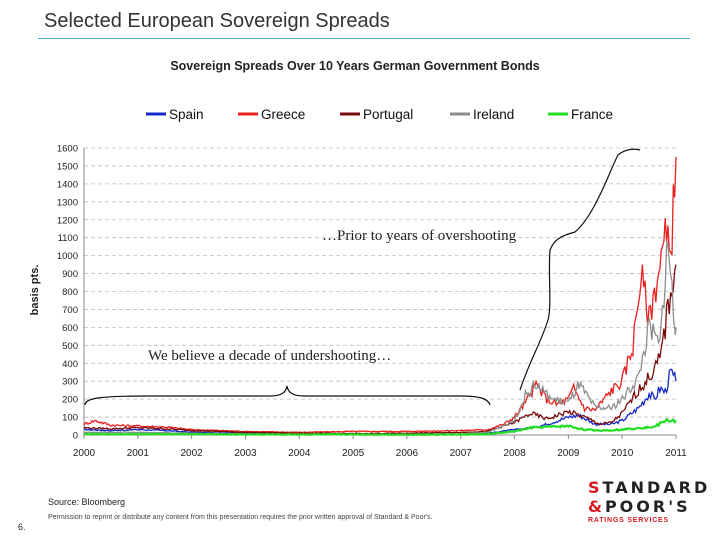 The width and height of the screenshot is (720, 540). What do you see at coordinates (580, 269) in the screenshot?
I see `overshoot-brace` at bounding box center [580, 269].